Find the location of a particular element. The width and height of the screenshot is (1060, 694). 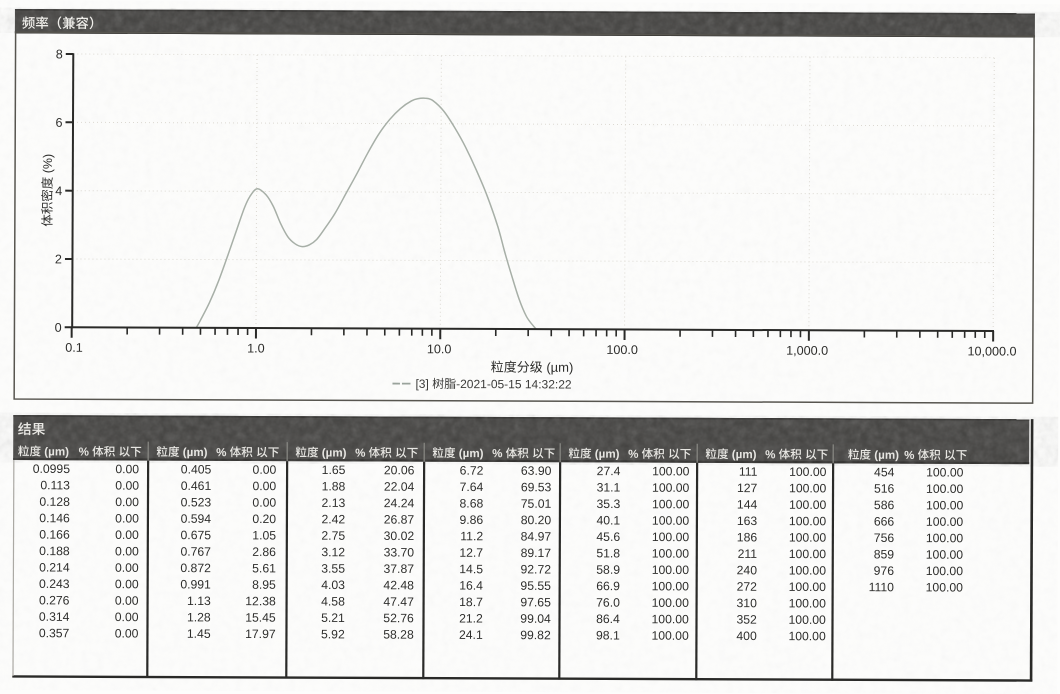

svg-text: 10,000.0 is located at coordinates (991, 351).